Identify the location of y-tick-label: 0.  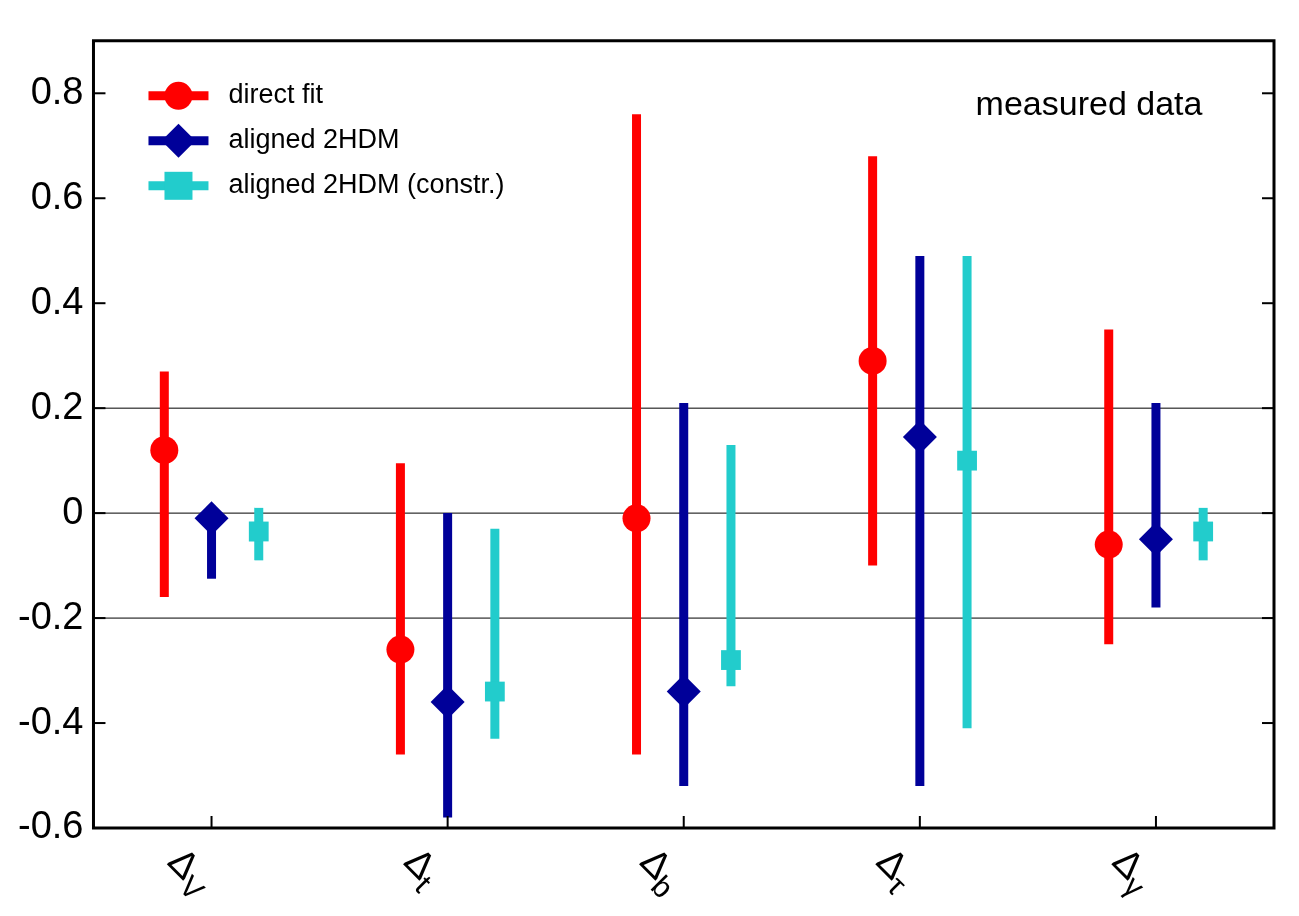
(73, 510).